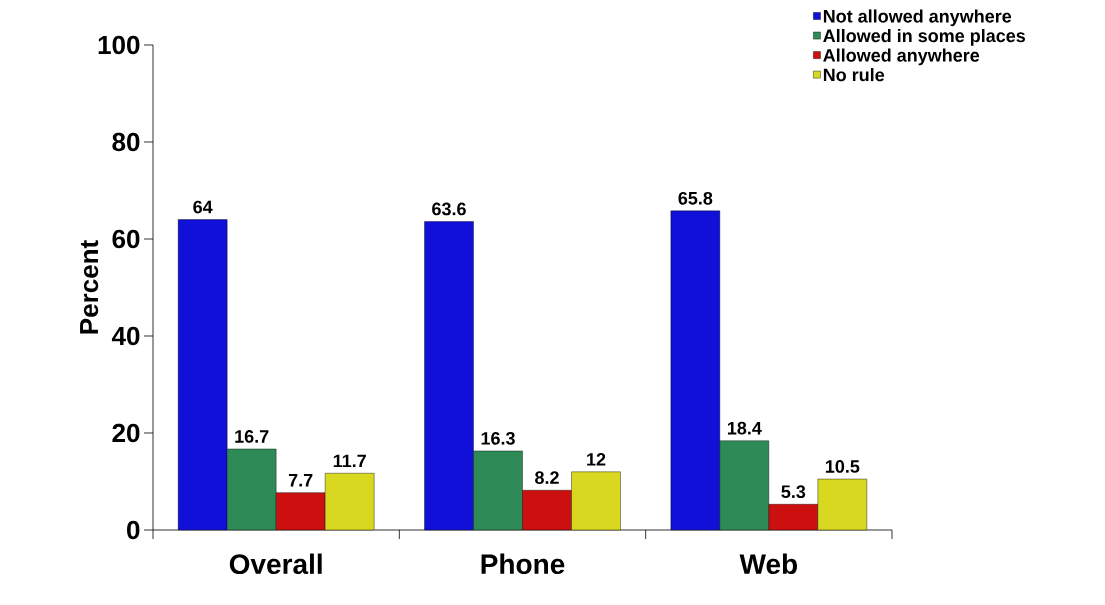 The width and height of the screenshot is (1105, 605). What do you see at coordinates (119, 45) in the screenshot?
I see `y-tick-label: 100` at bounding box center [119, 45].